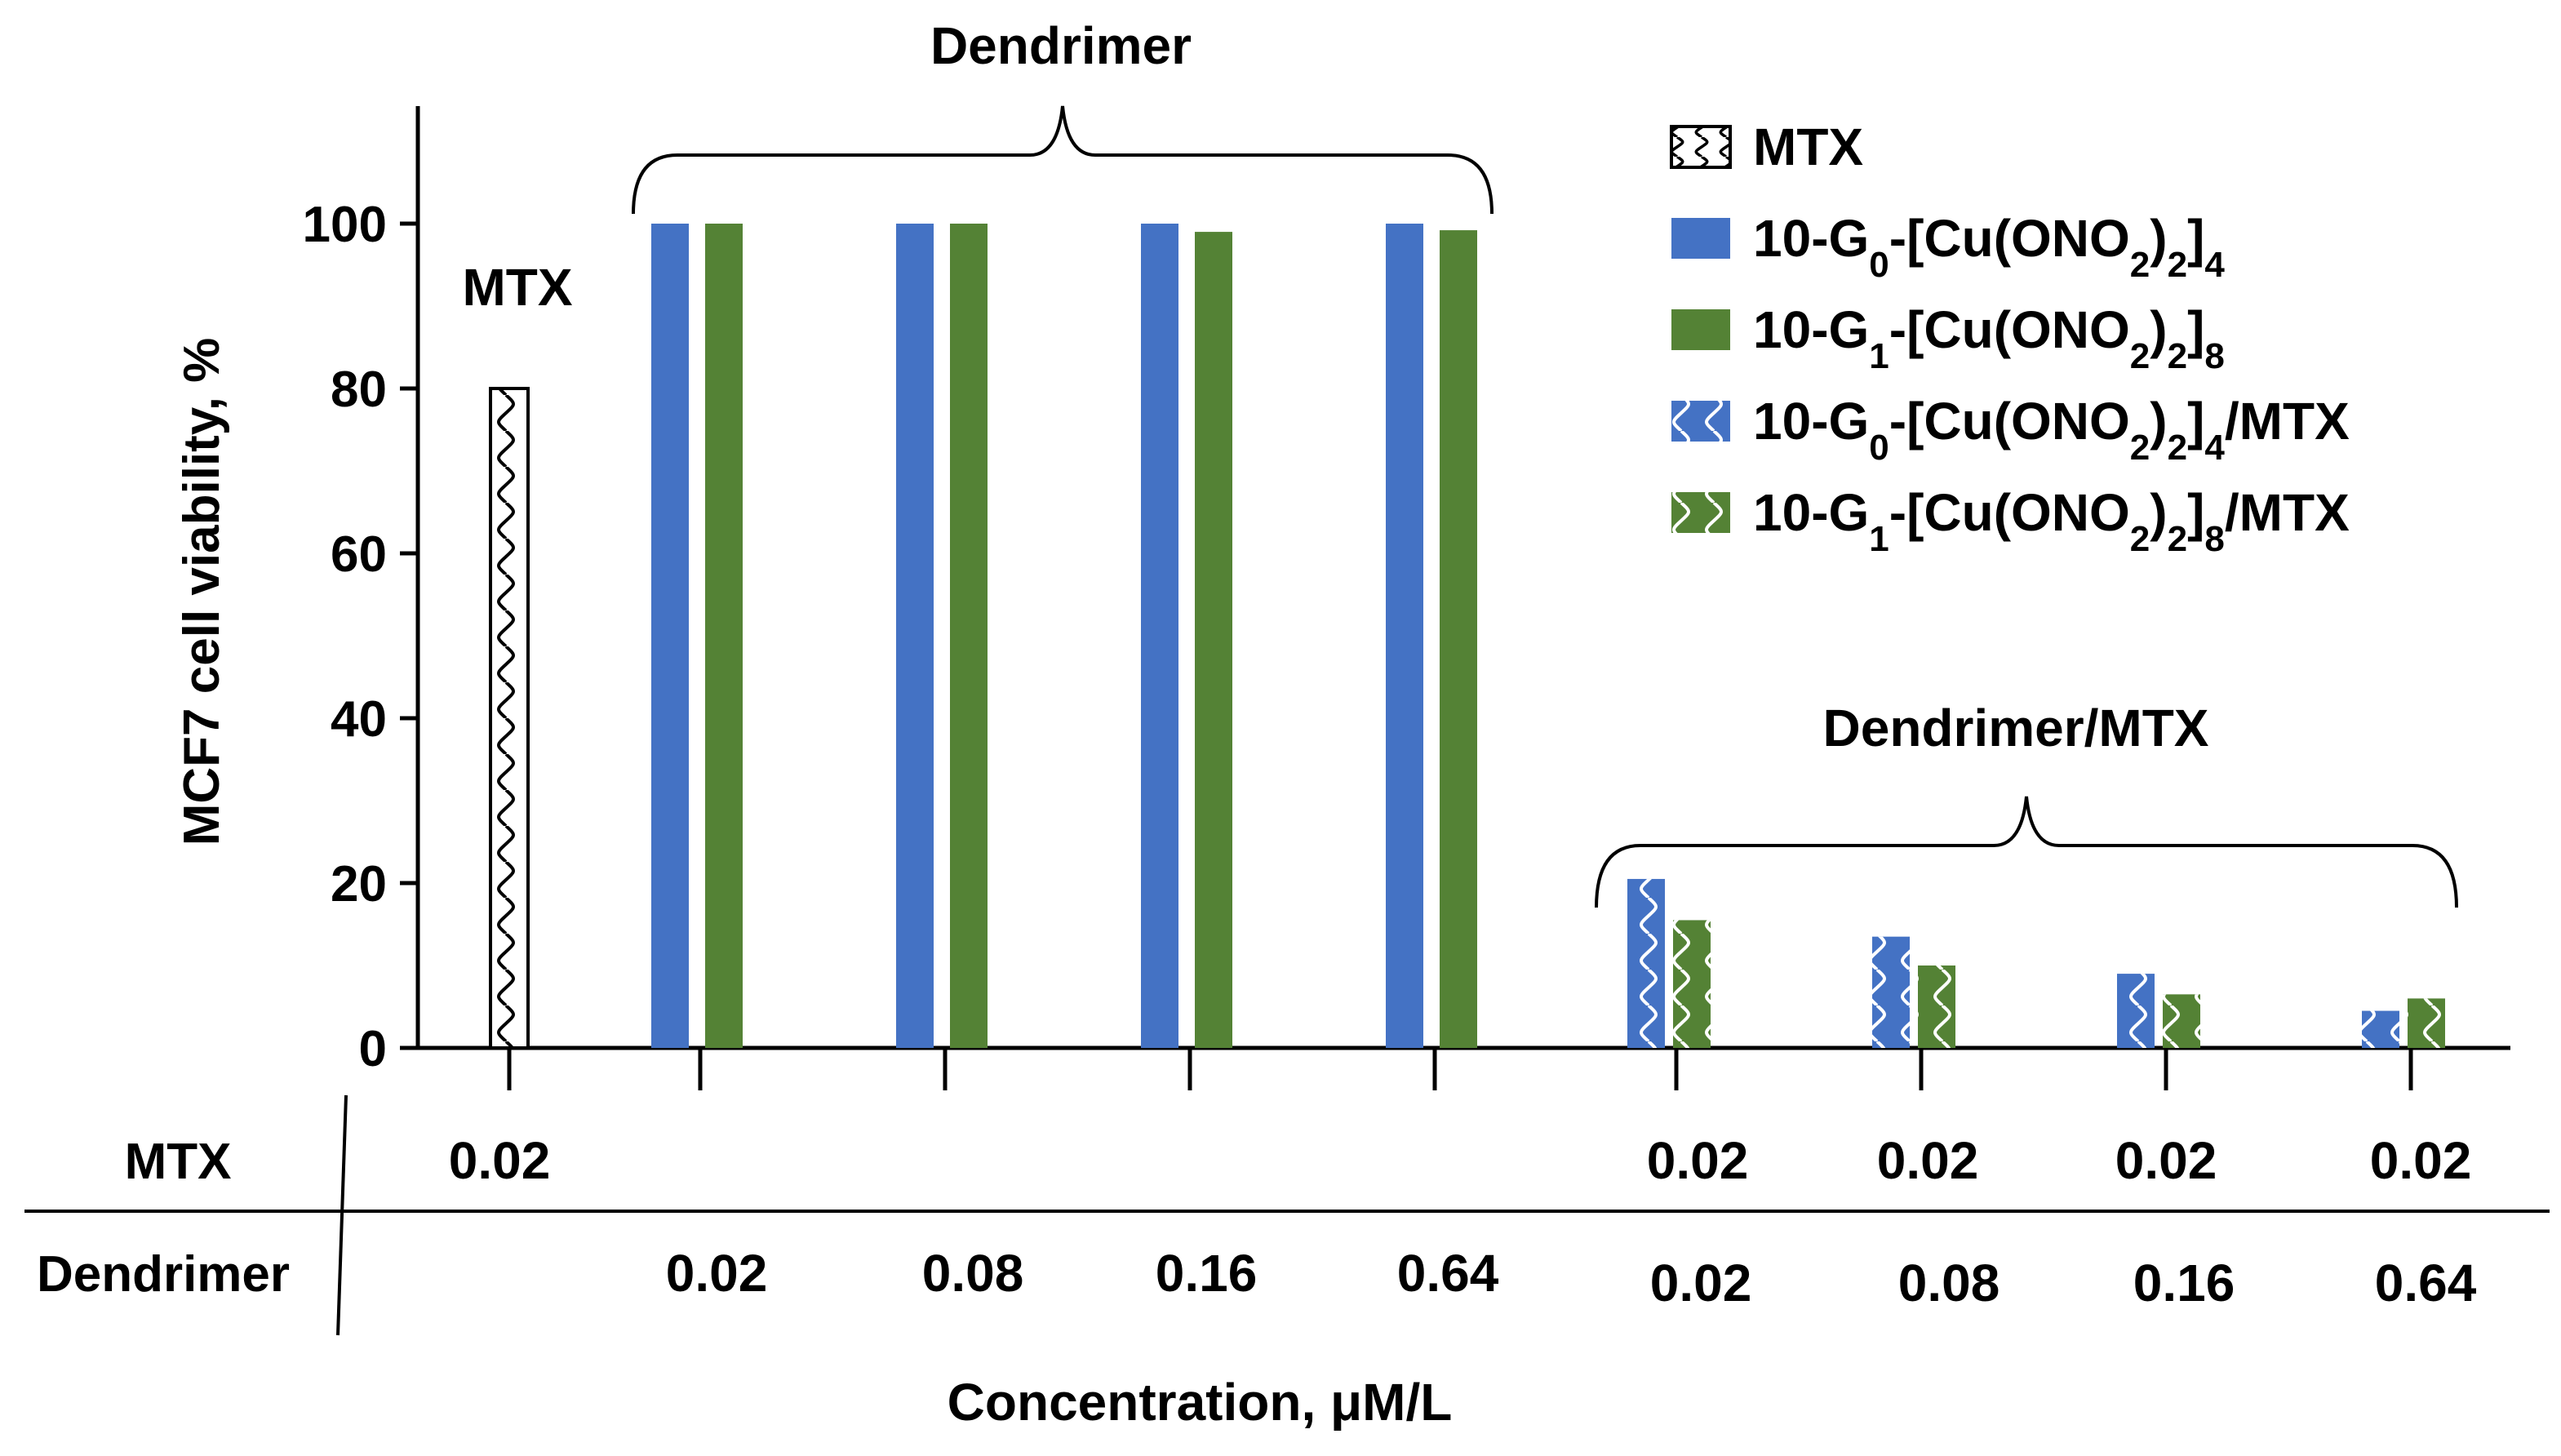 Image resolution: width=2561 pixels, height=1456 pixels. I want to click on table-row-label-mtx: MTX, so click(178, 1162).